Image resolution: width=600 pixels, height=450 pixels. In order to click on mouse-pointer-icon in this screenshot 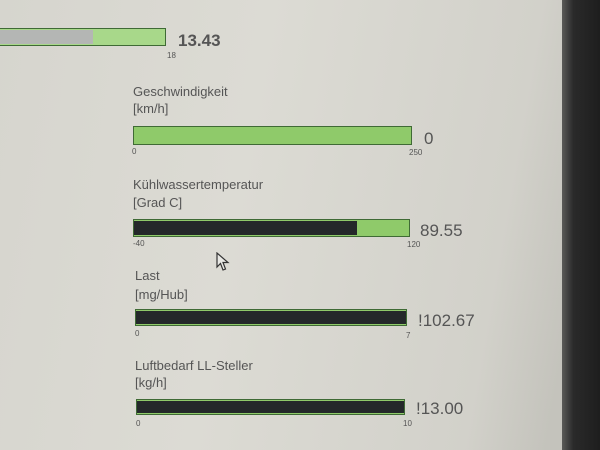, I will do `click(223, 264)`.